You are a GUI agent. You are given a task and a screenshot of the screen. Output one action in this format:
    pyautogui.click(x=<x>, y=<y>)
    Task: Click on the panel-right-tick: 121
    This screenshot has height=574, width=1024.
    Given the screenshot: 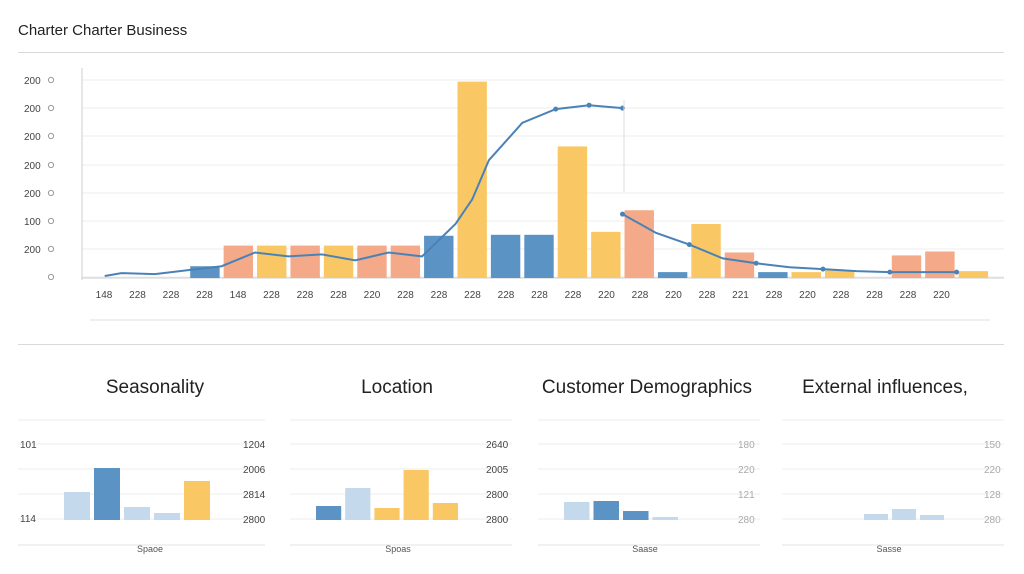 What is the action you would take?
    pyautogui.click(x=746, y=495)
    